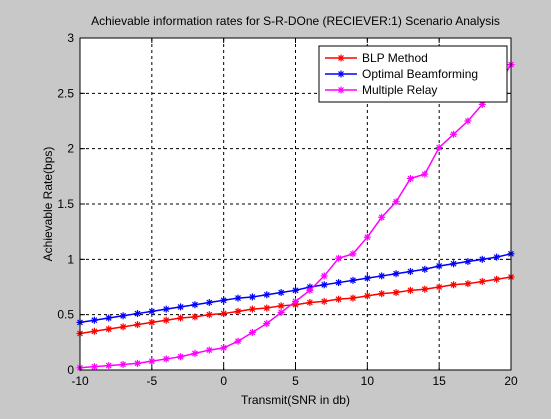  What do you see at coordinates (511, 381) in the screenshot?
I see `x-tick-label: 20` at bounding box center [511, 381].